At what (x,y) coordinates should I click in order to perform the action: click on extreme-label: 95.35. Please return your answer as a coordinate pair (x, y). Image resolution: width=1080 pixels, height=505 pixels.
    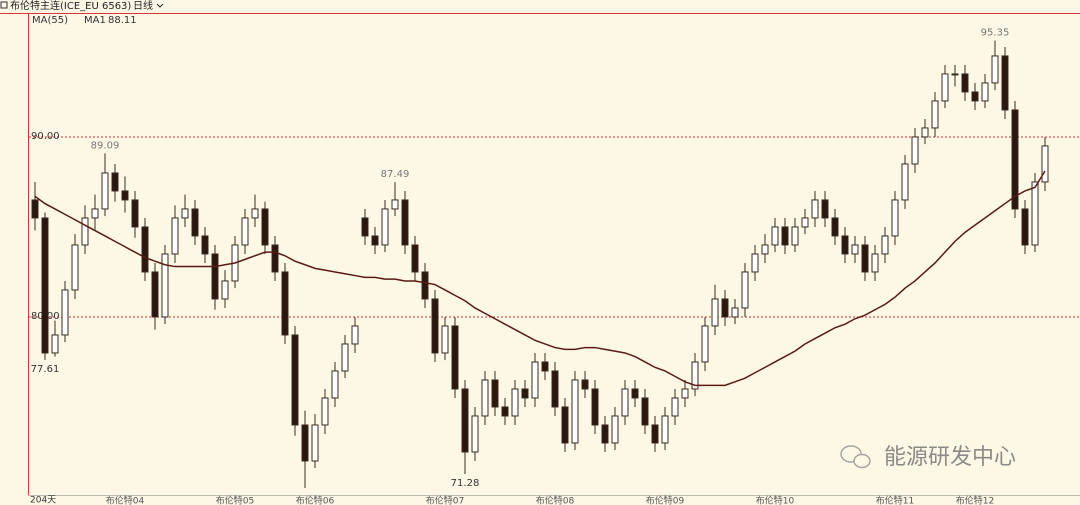
    Looking at the image, I should click on (995, 33).